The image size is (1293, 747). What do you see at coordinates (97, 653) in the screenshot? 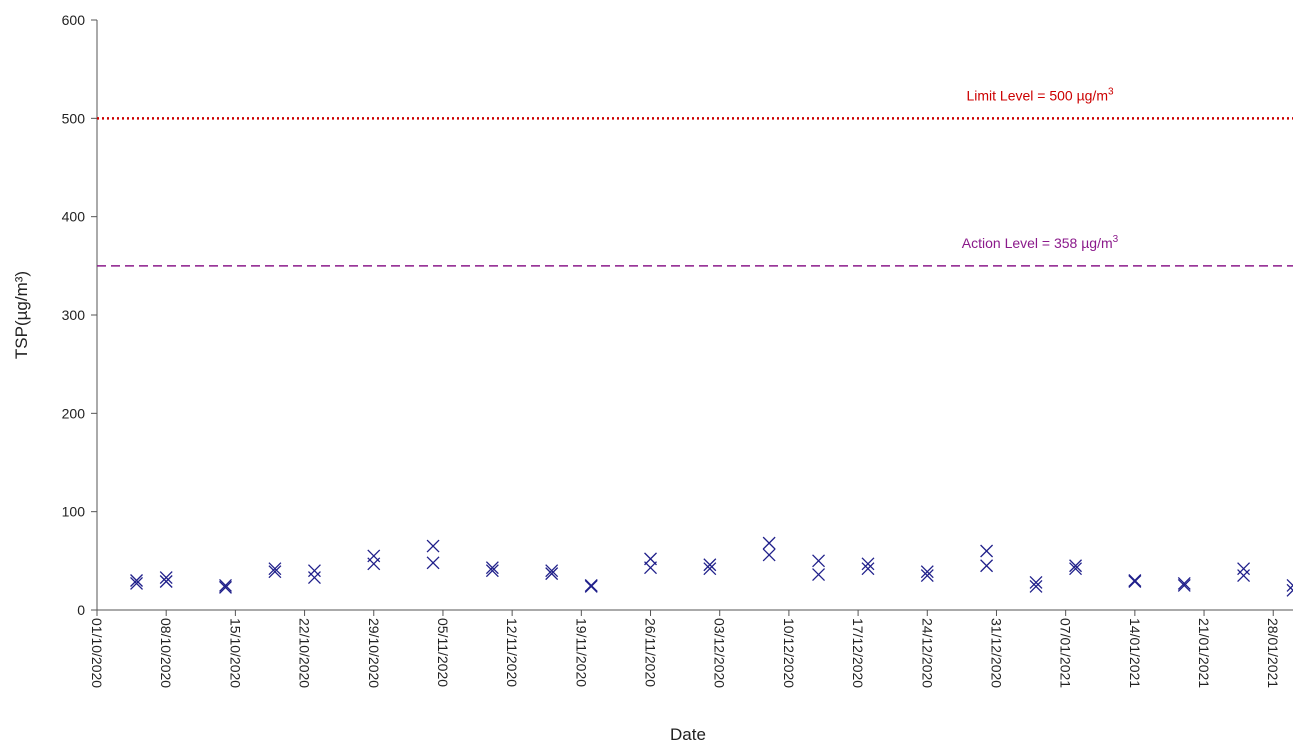
I see `x-tick-label: 01/10/2020` at bounding box center [97, 653].